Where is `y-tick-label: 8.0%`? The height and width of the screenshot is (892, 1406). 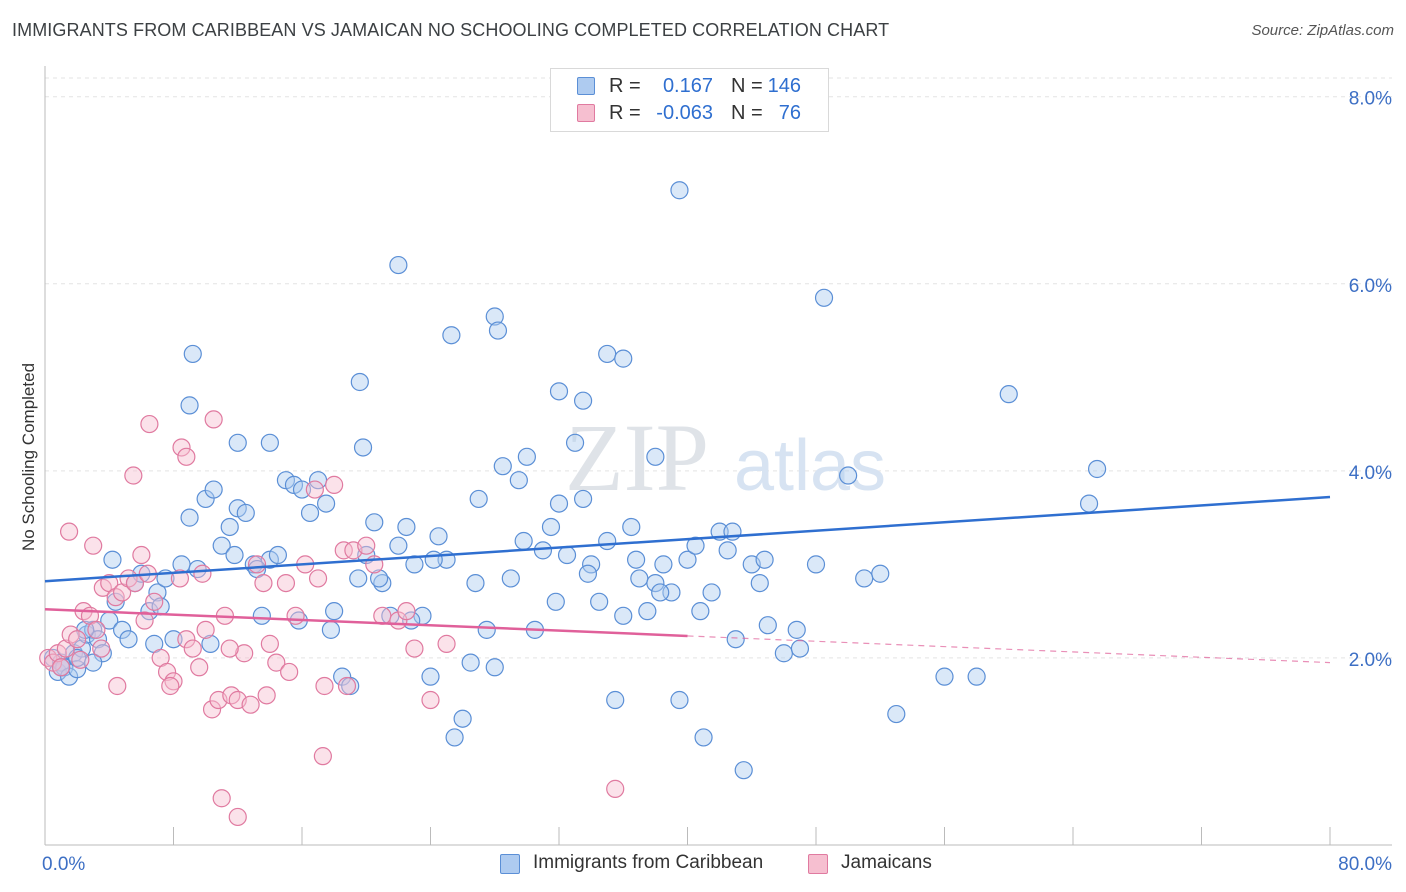
y-tick-label: 8.0% is located at coordinates (1370, 99).